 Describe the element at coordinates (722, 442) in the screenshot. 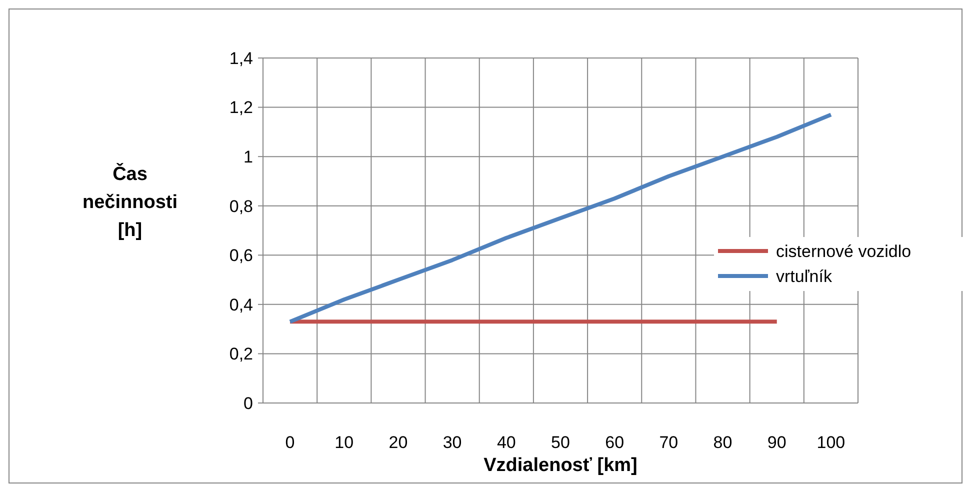

I see `x-tick-label: 80` at that location.